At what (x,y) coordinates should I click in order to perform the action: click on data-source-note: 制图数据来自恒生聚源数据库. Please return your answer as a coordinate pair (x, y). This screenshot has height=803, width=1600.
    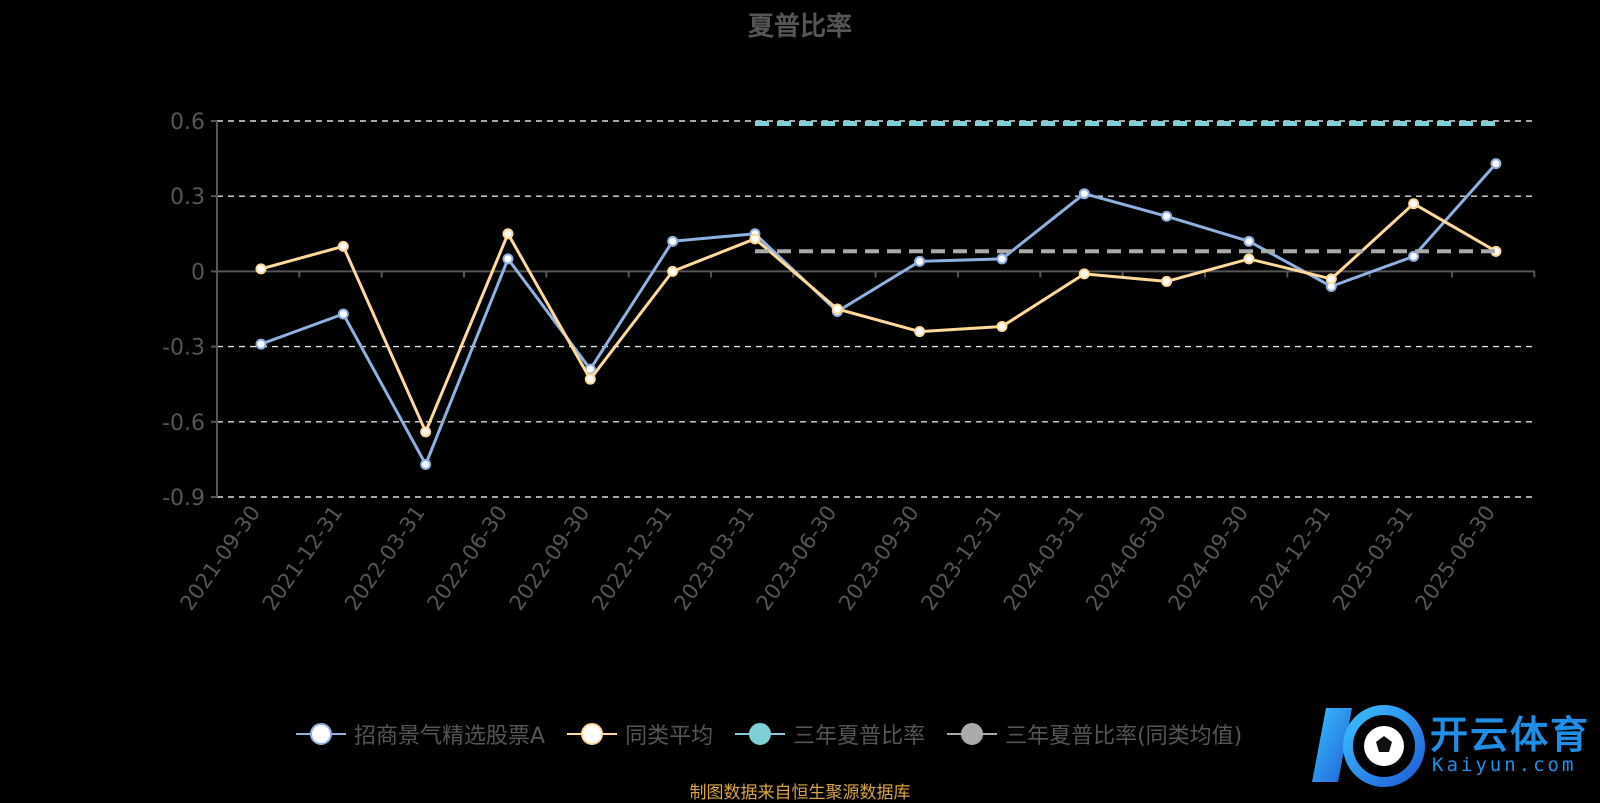
    Looking at the image, I should click on (800, 793).